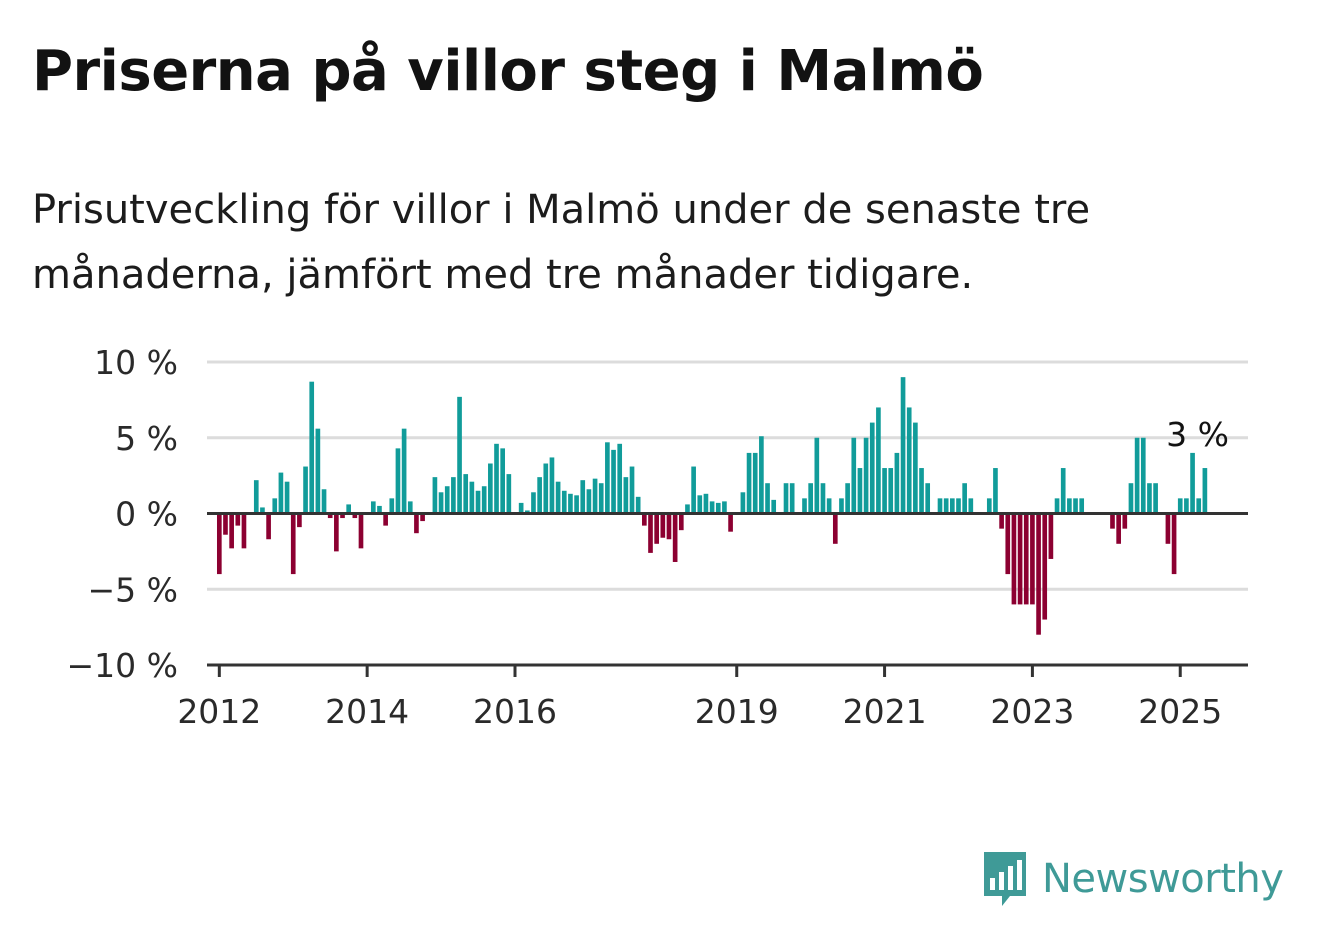 The height and width of the screenshot is (939, 1322). I want to click on x-tick-label: 2019, so click(737, 711).